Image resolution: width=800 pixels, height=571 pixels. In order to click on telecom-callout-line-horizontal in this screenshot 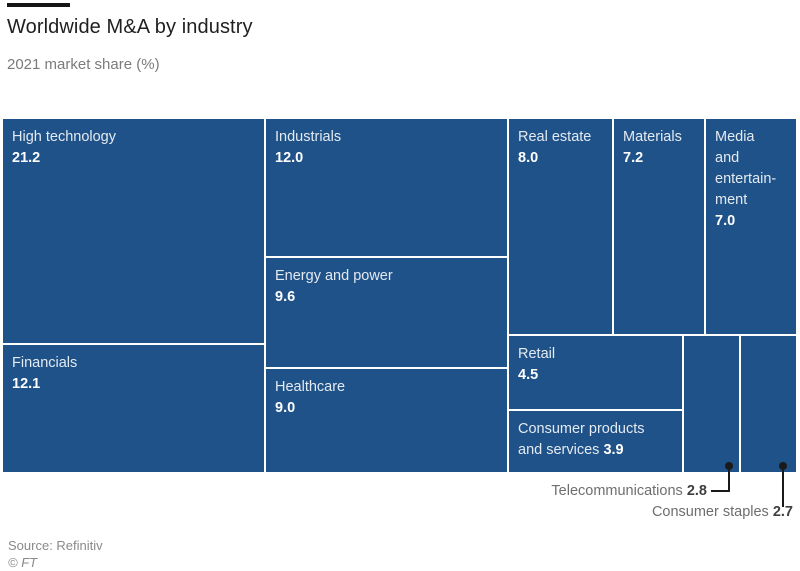, I will do `click(720, 491)`.